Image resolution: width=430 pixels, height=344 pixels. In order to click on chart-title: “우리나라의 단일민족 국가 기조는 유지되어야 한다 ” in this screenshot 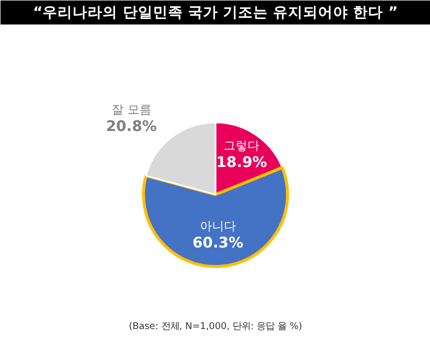, I will do `click(215, 12)`.